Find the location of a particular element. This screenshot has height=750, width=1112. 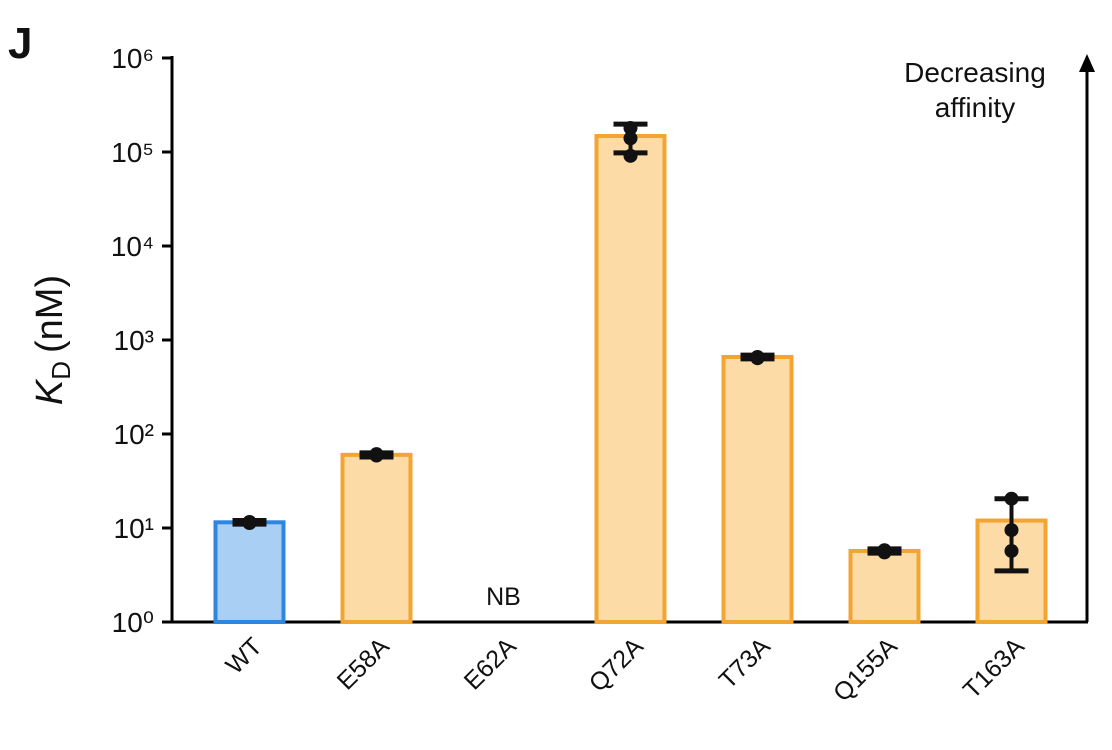

y-tick-label: 10⁰ is located at coordinates (133, 622).